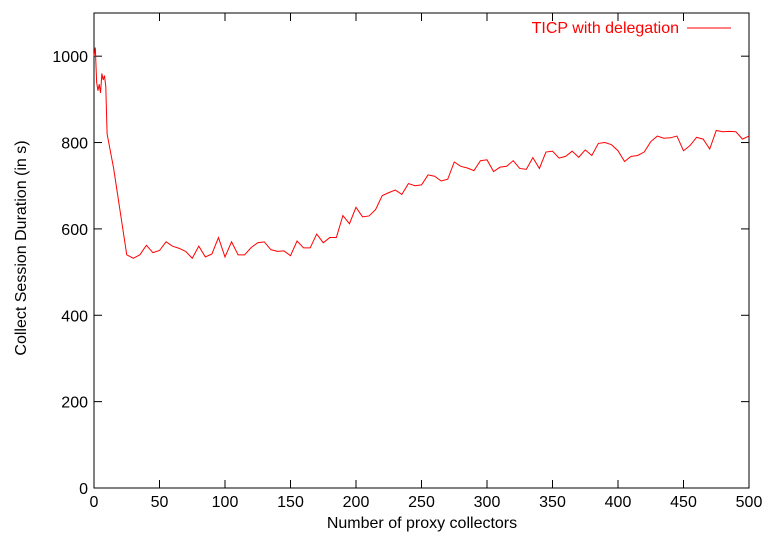 This screenshot has width=769, height=533. I want to click on y-tick-label: 800, so click(74, 144).